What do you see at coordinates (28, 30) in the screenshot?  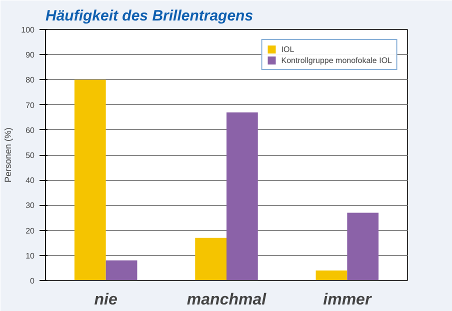 I see `y-tick-label: 100` at bounding box center [28, 30].